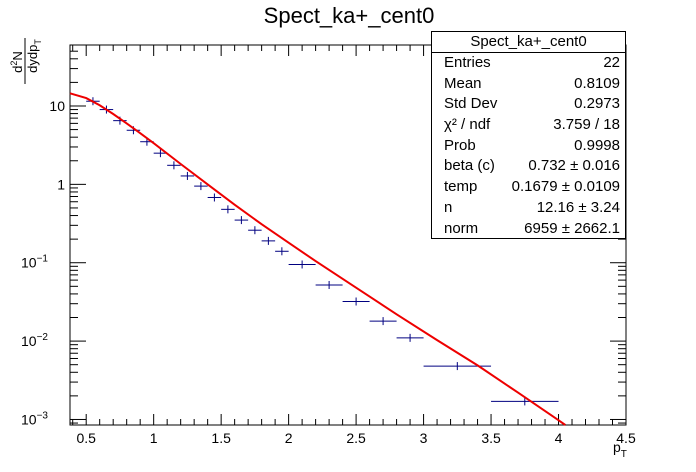 The image size is (696, 472). Describe the element at coordinates (467, 62) in the screenshot. I see `stats-key: Entries` at that location.